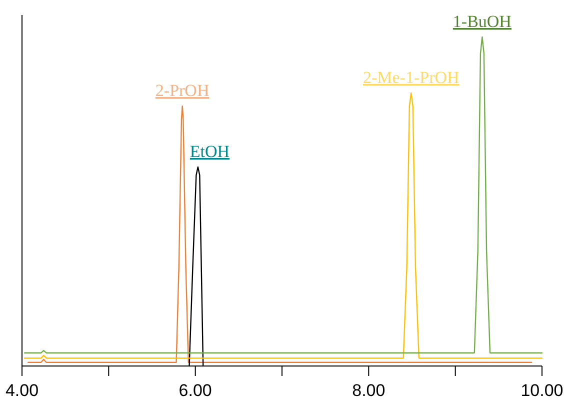 The width and height of the screenshot is (568, 401). Describe the element at coordinates (182, 90) in the screenshot. I see `series-label: 2-PrOH` at that location.